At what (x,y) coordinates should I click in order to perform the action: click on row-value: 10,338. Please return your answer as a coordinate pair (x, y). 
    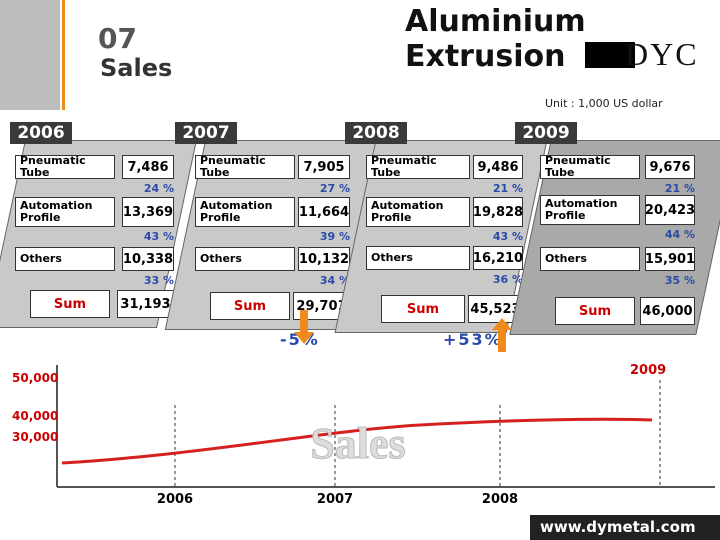
    Looking at the image, I should click on (148, 259).